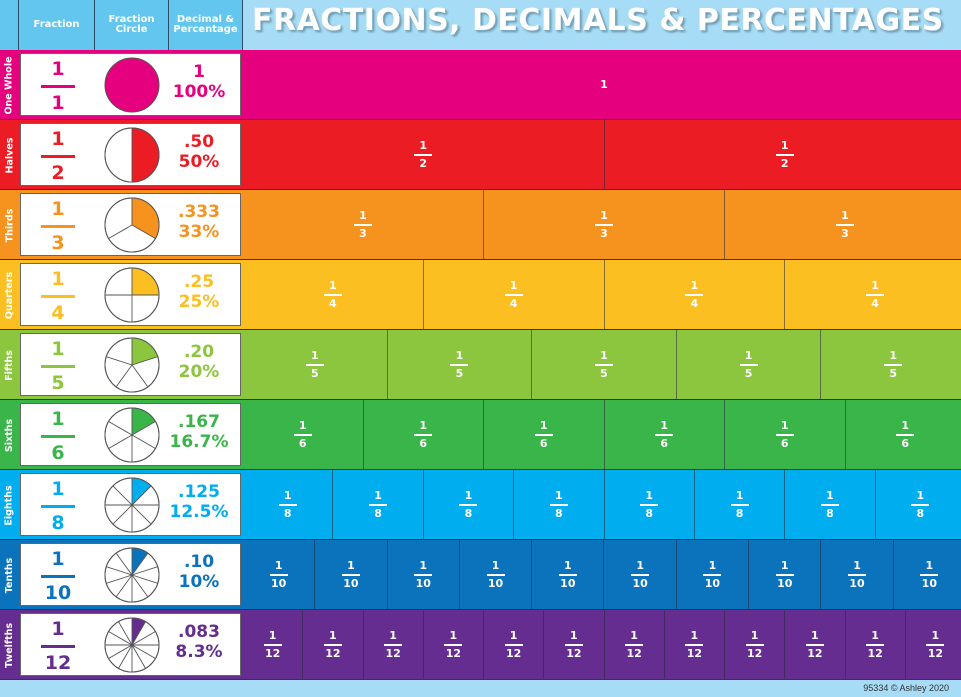  I want to click on decimal-percentage: .20 20%, so click(199, 362).